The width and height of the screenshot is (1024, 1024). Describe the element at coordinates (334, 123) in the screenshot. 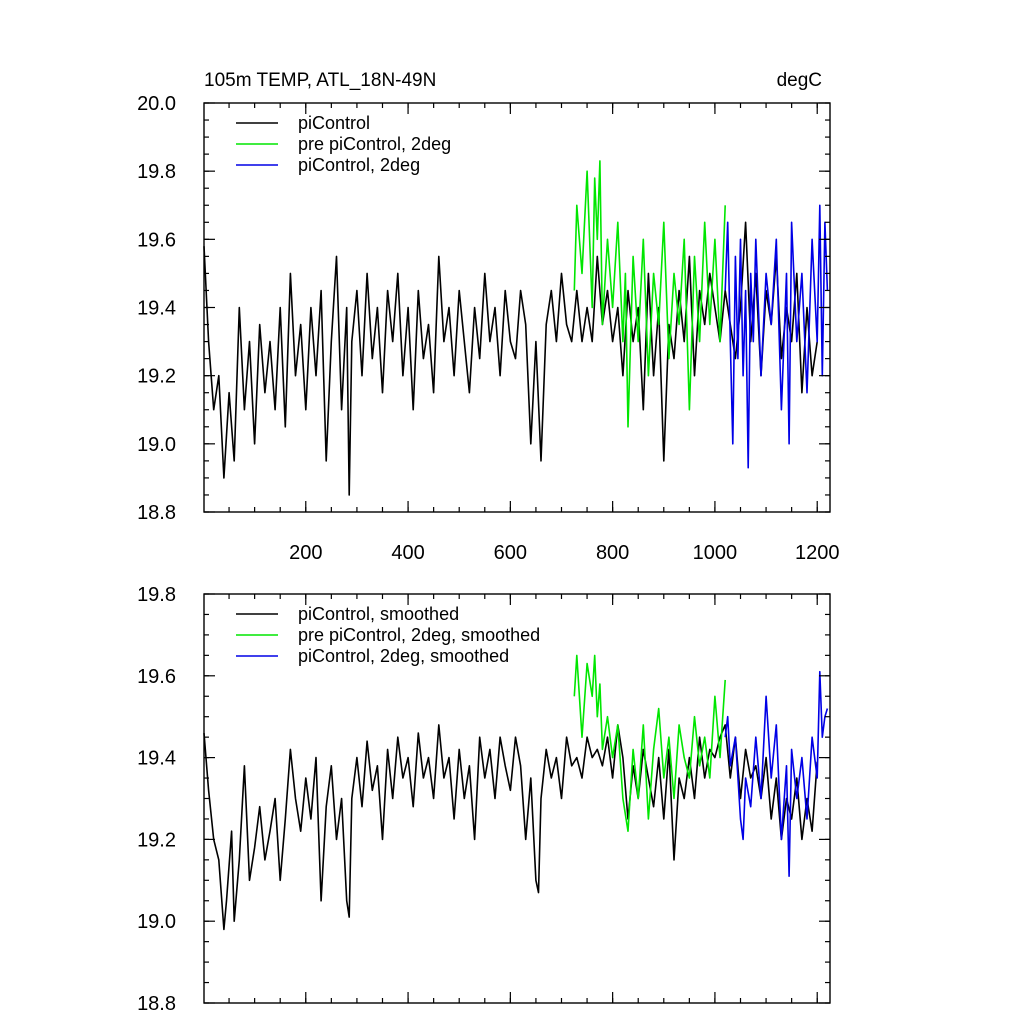

I see `legend-label-top-0: piControl` at that location.